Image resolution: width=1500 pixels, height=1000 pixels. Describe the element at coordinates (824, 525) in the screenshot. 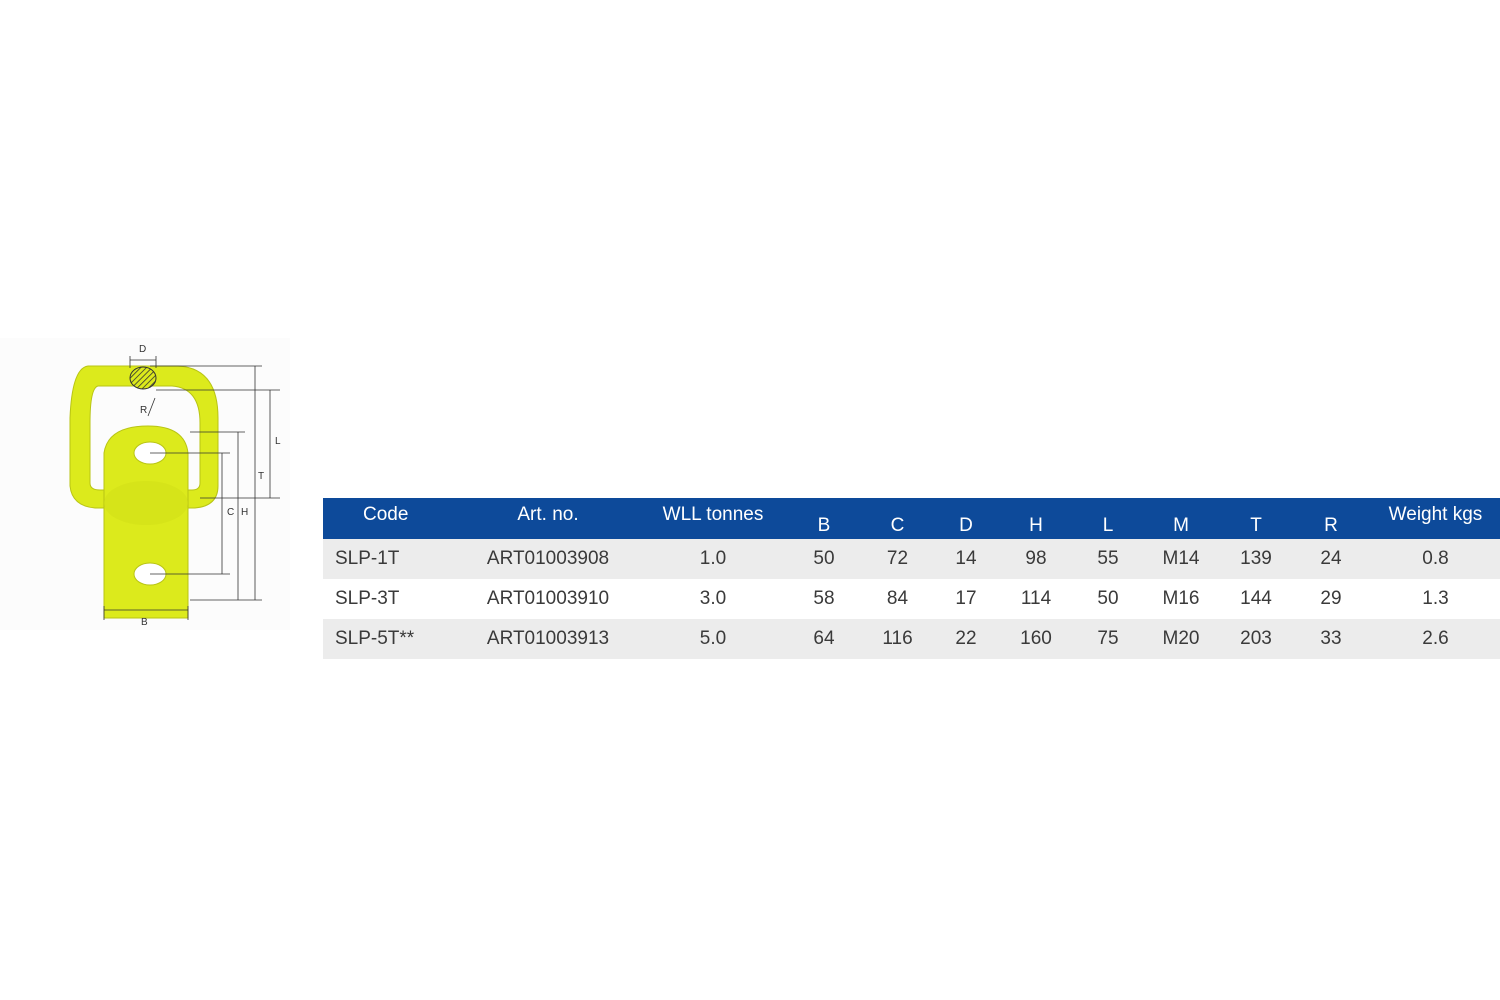

I see `header-b: B` at that location.